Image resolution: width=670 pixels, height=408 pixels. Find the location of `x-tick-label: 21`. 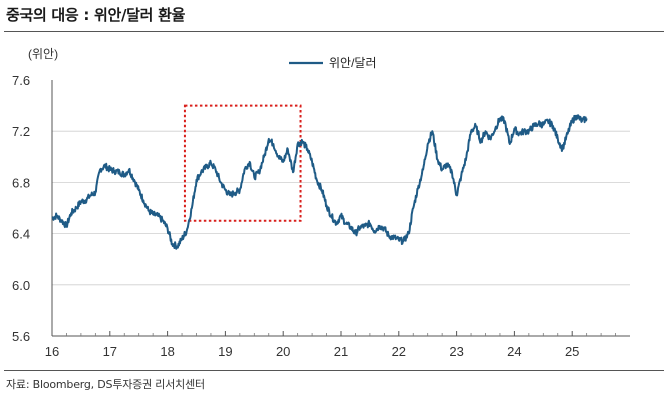

x-tick-label: 21 is located at coordinates (341, 351).